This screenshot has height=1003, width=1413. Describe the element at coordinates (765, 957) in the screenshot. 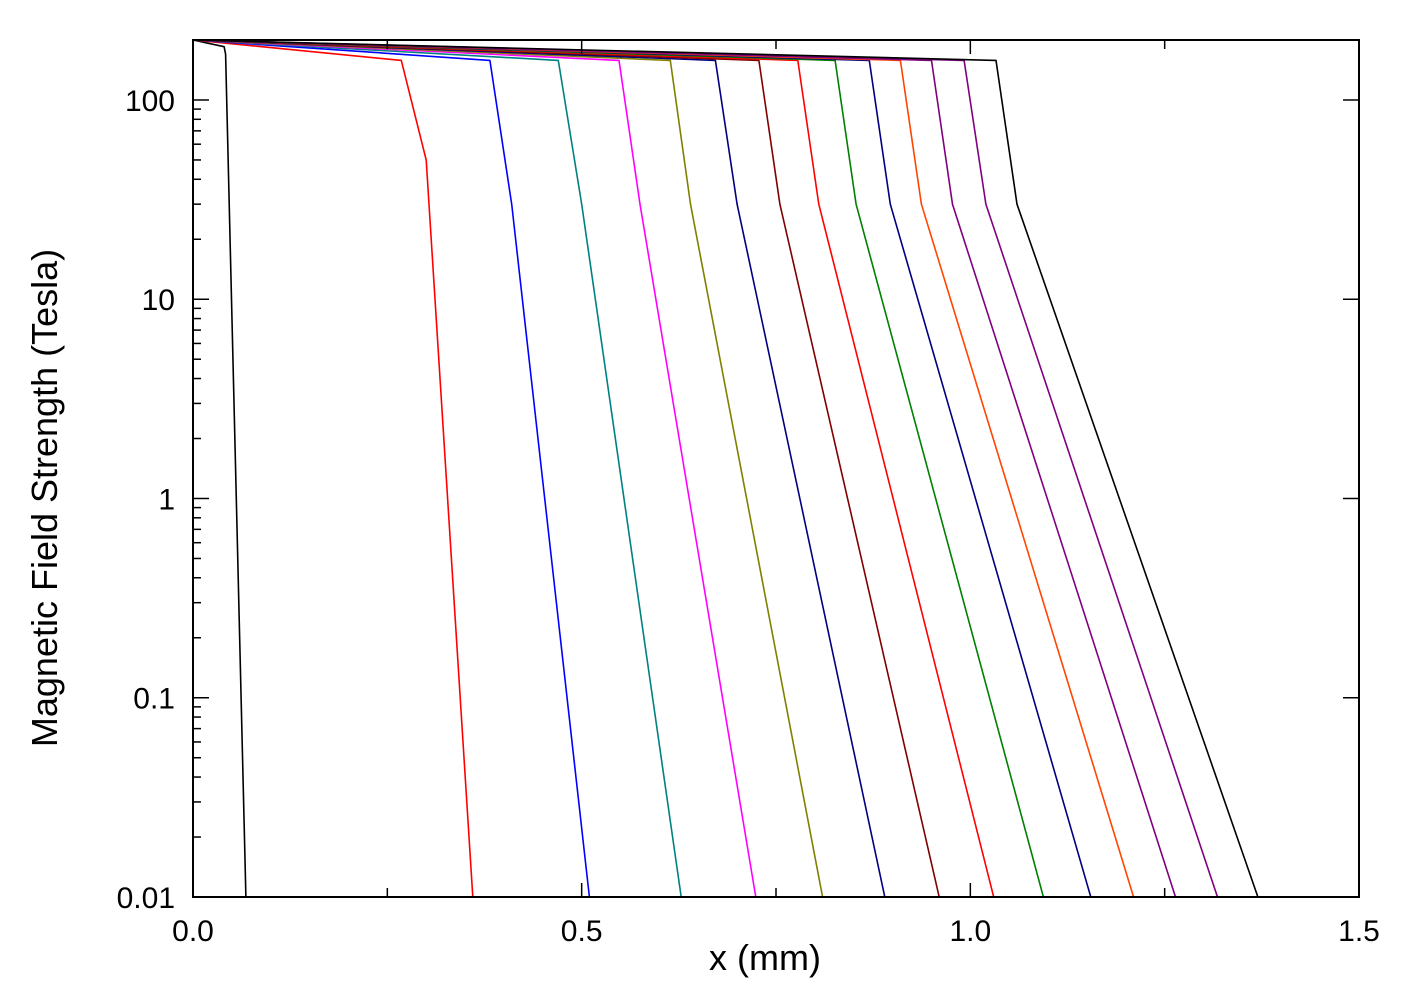

I see `x-axis-title: x (mm)` at that location.